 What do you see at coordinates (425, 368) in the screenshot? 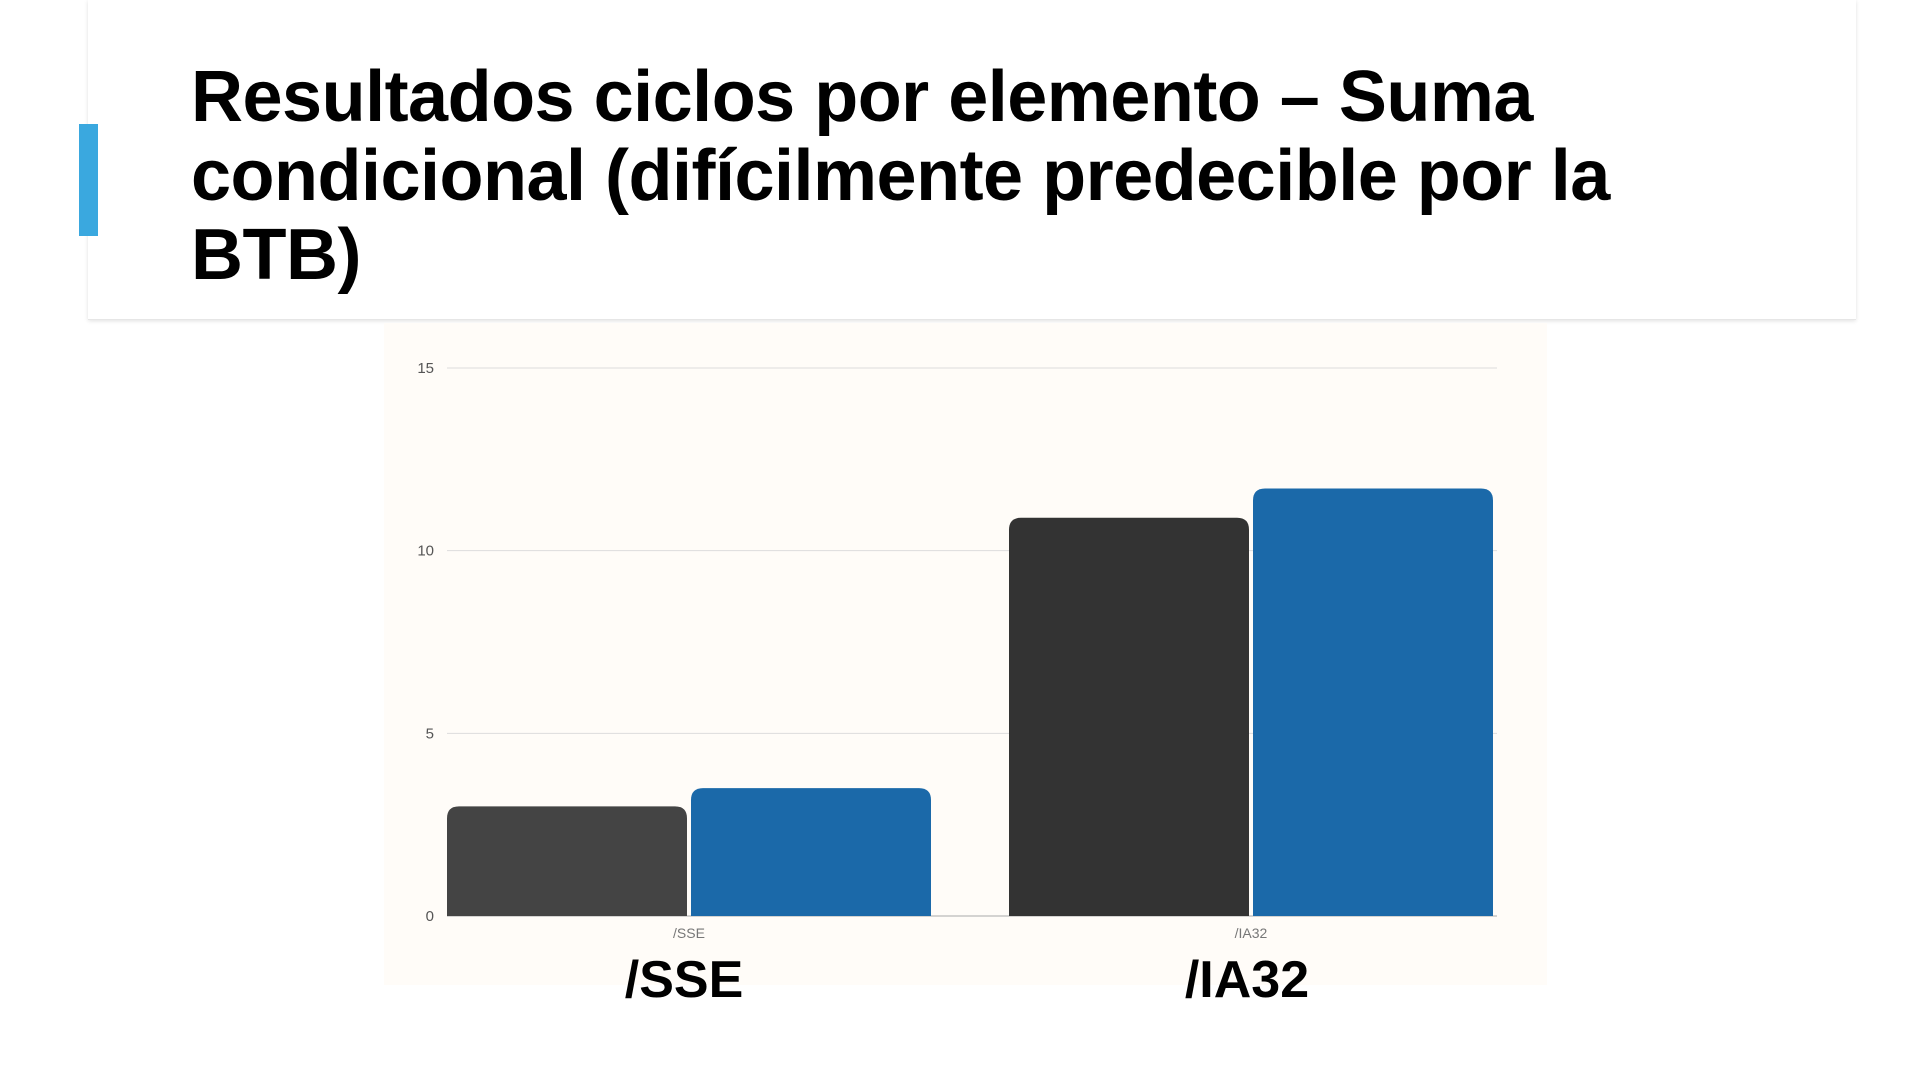
I see `y-tick-label: 15` at bounding box center [425, 368].